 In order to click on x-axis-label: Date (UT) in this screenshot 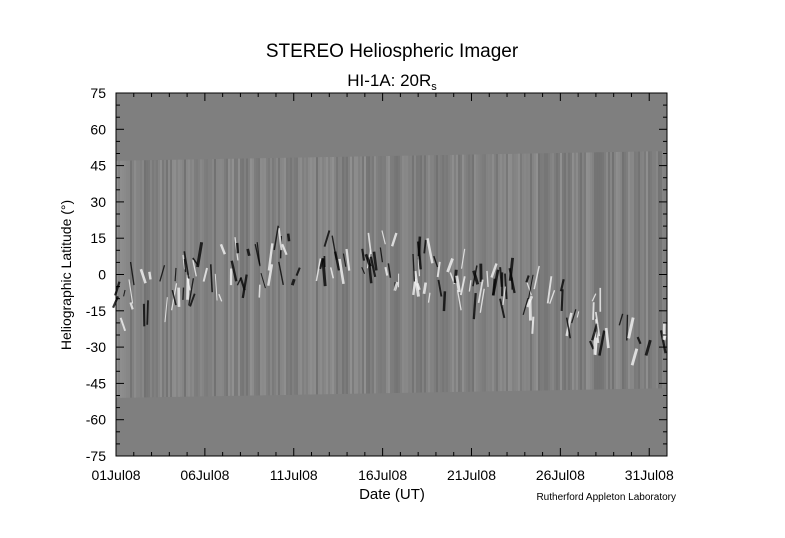, I will do `click(392, 494)`.